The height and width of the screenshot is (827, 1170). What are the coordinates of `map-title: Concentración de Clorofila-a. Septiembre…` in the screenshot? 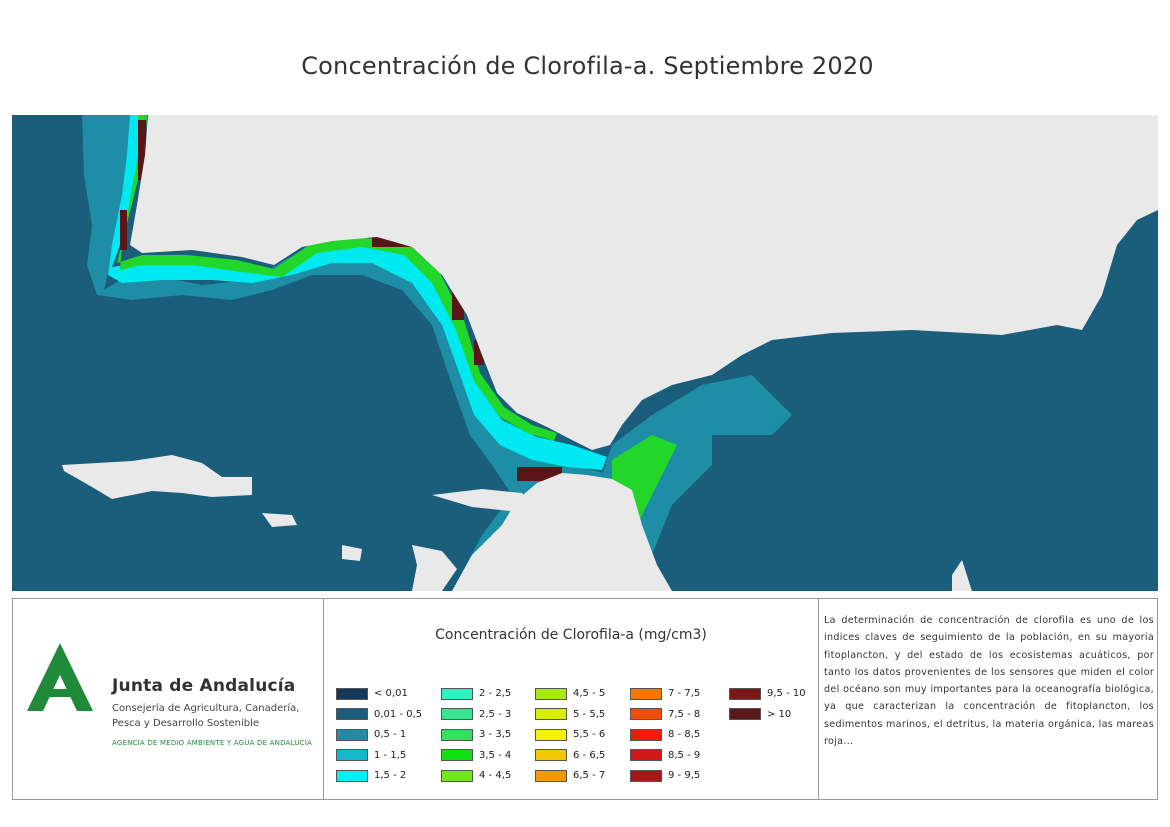 It's located at (587, 66).